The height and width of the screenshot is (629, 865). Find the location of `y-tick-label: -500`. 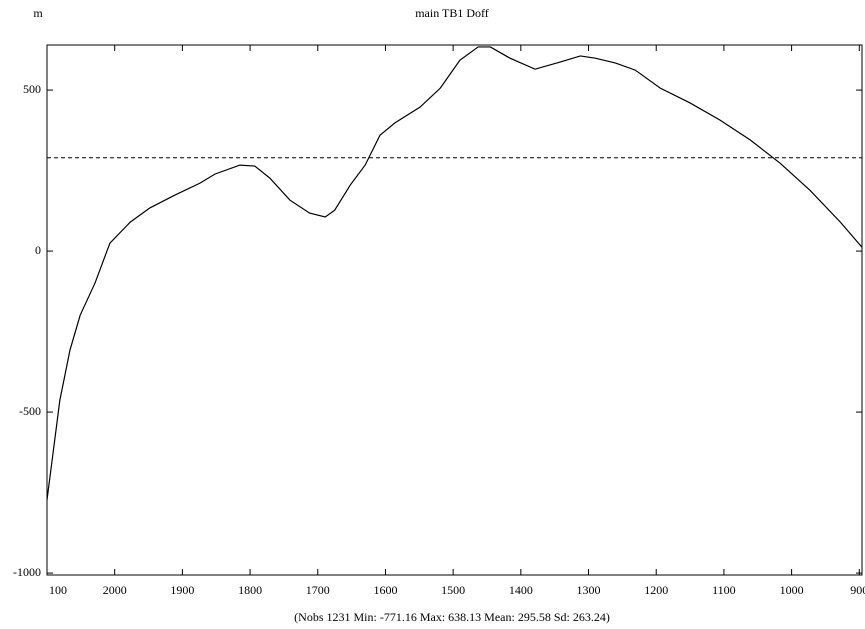

y-tick-label: -500 is located at coordinates (30, 411).